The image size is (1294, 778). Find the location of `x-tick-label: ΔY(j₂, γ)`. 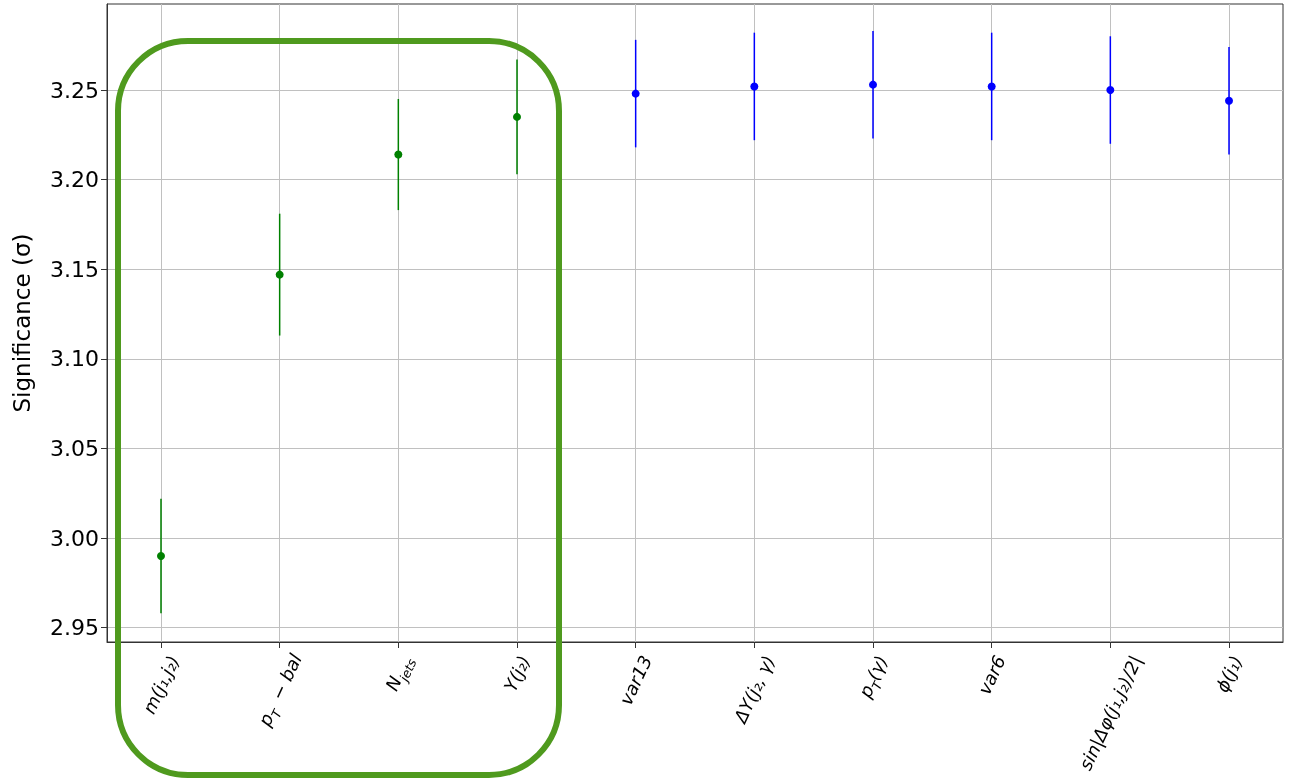

x-tick-label: ΔY(j₂, γ) is located at coordinates (753, 690).